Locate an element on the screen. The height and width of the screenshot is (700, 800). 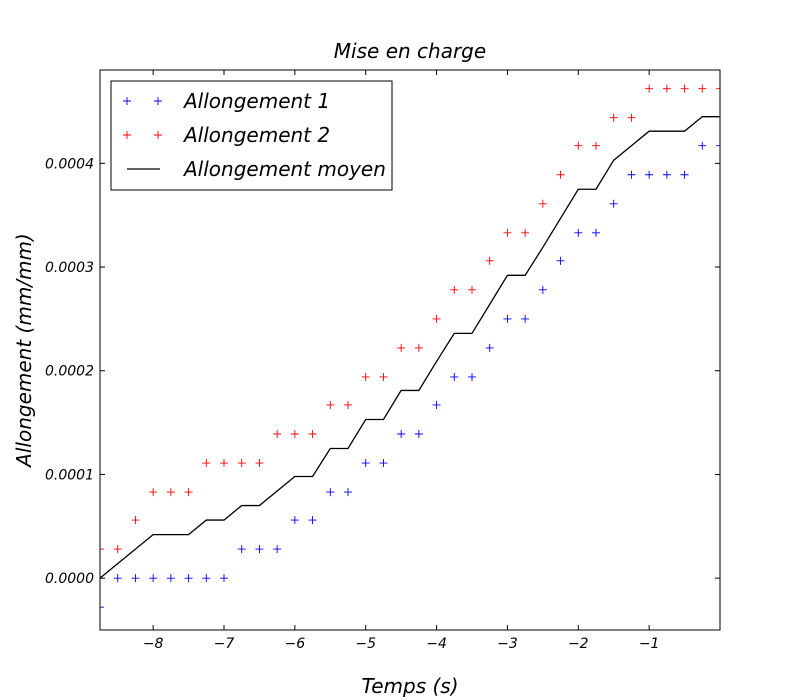
legend-label-allongement-2: Allongement 2 is located at coordinates (256, 135).